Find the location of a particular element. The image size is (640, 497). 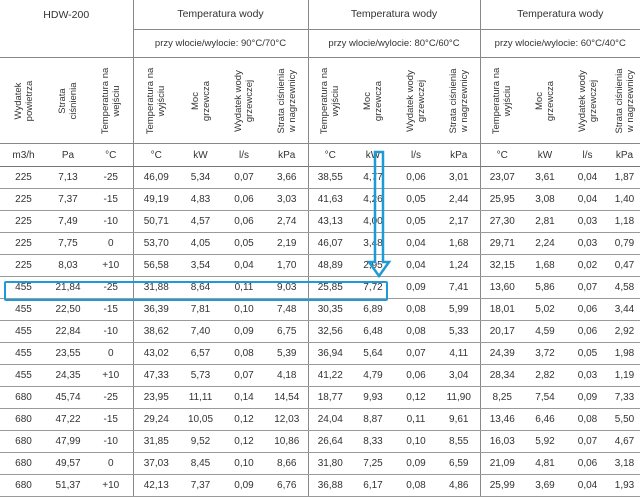

table-cell: 3,72 is located at coordinates (545, 353).